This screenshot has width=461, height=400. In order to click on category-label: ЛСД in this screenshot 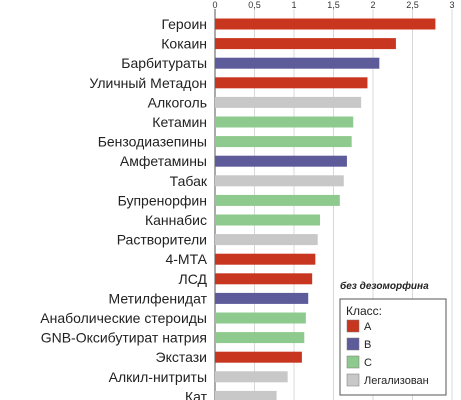, I will do `click(193, 279)`.